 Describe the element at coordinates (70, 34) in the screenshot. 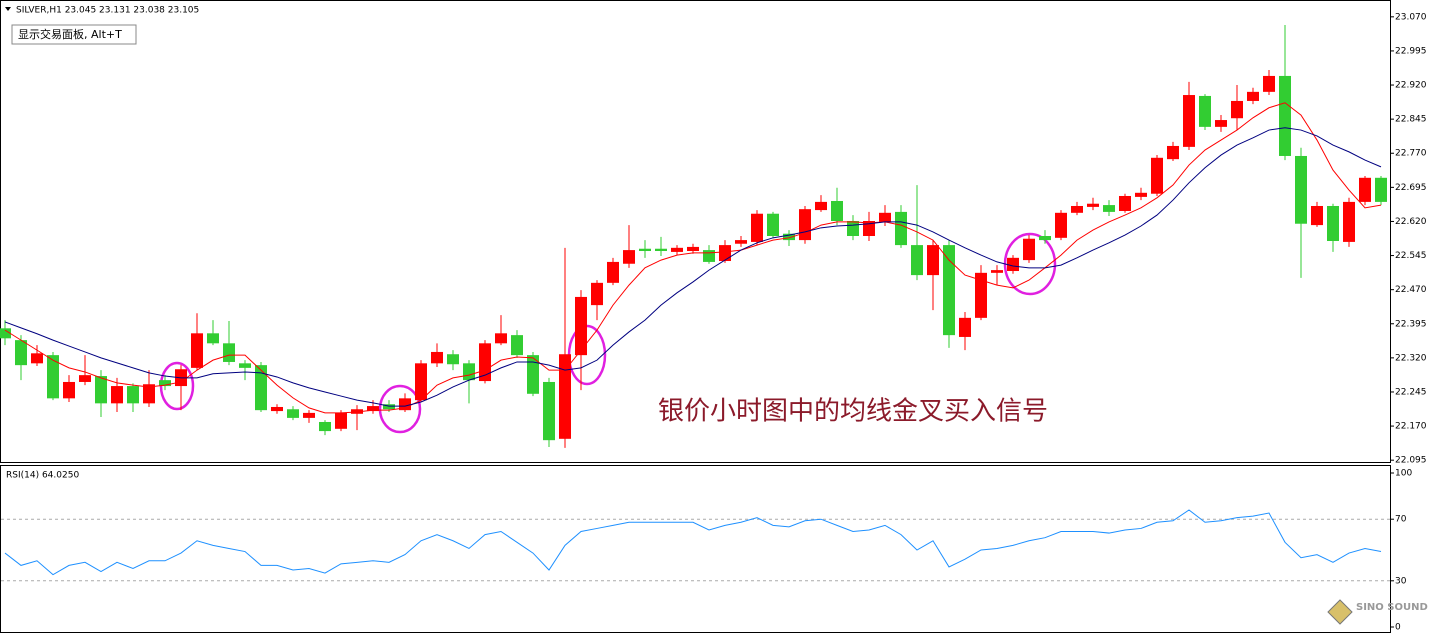

I see `tooltip: 显示交易面板, Alt+T` at that location.